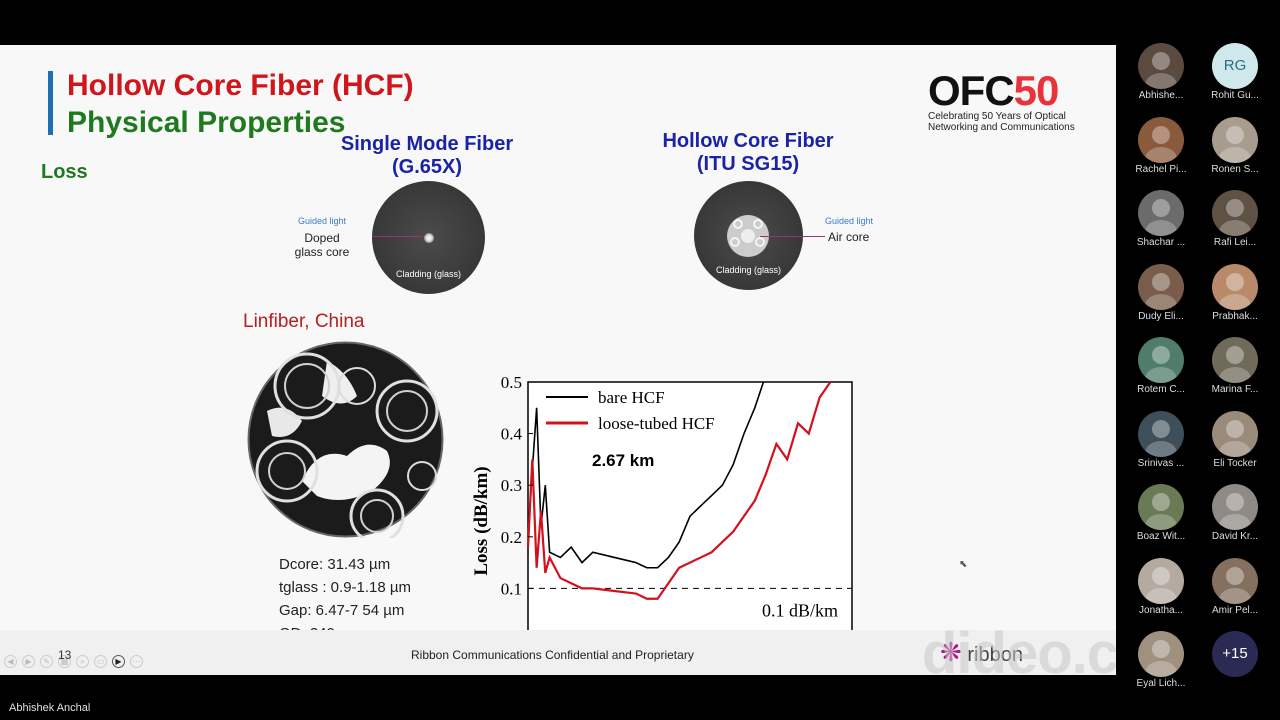 This screenshot has height=720, width=1280. I want to click on pen-icon: ✎, so click(46, 661).